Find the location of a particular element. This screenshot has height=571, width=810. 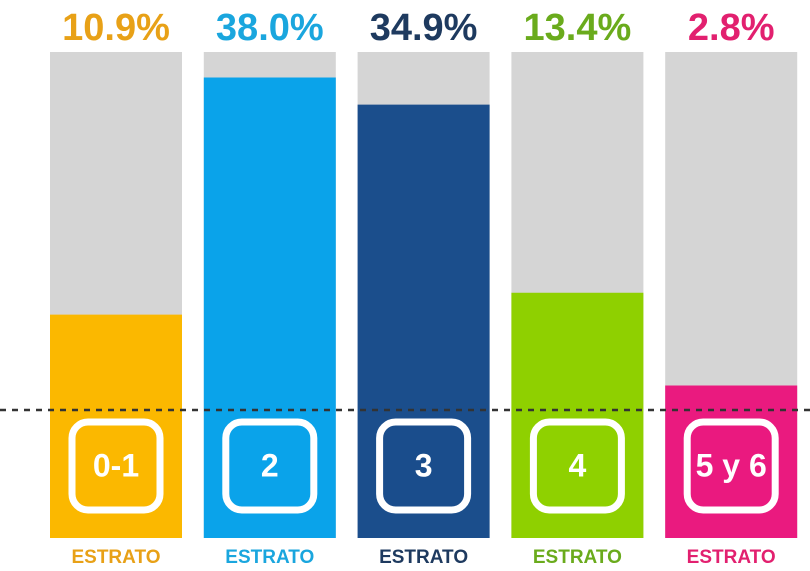

category-label: 4 is located at coordinates (578, 465).